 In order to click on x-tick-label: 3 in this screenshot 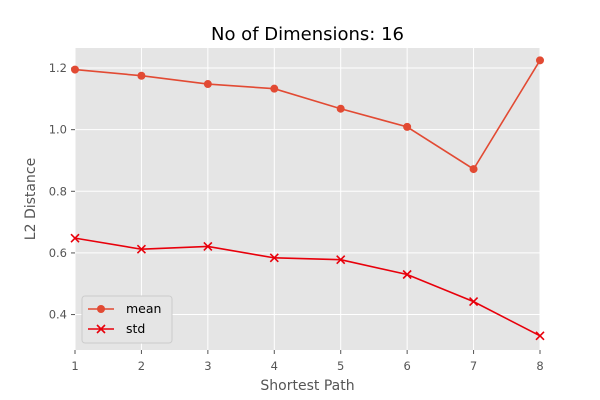, I will do `click(207, 366)`.